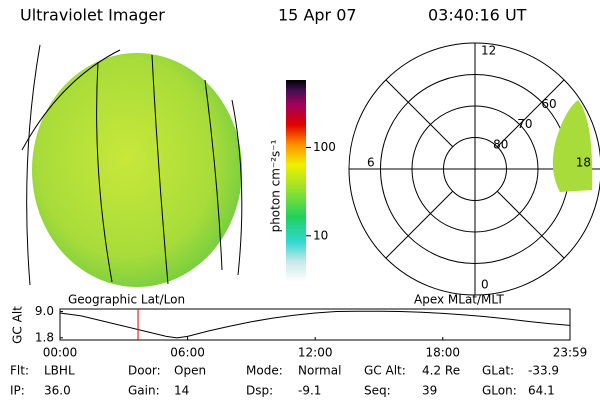 The height and width of the screenshot is (400, 600). I want to click on mlt-label: 6, so click(371, 163).